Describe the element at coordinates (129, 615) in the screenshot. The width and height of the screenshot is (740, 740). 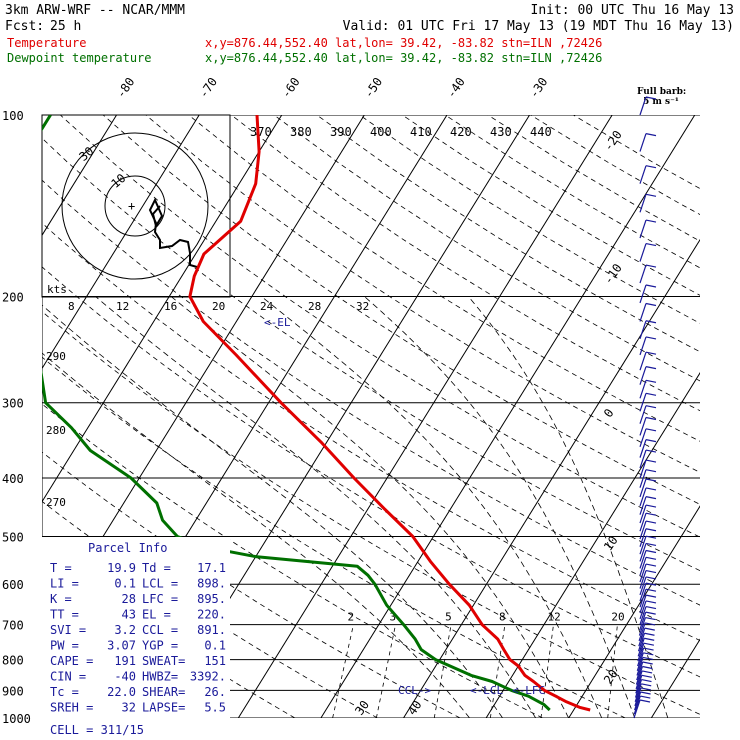
I see `parcel-row-value: 43` at that location.